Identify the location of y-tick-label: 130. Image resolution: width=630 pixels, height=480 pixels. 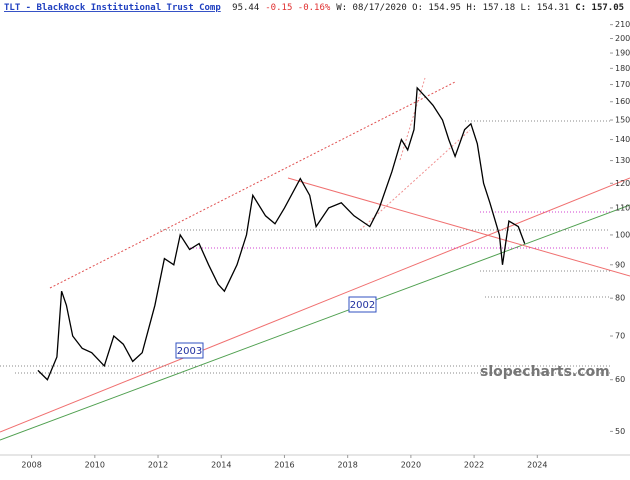
(622, 160).